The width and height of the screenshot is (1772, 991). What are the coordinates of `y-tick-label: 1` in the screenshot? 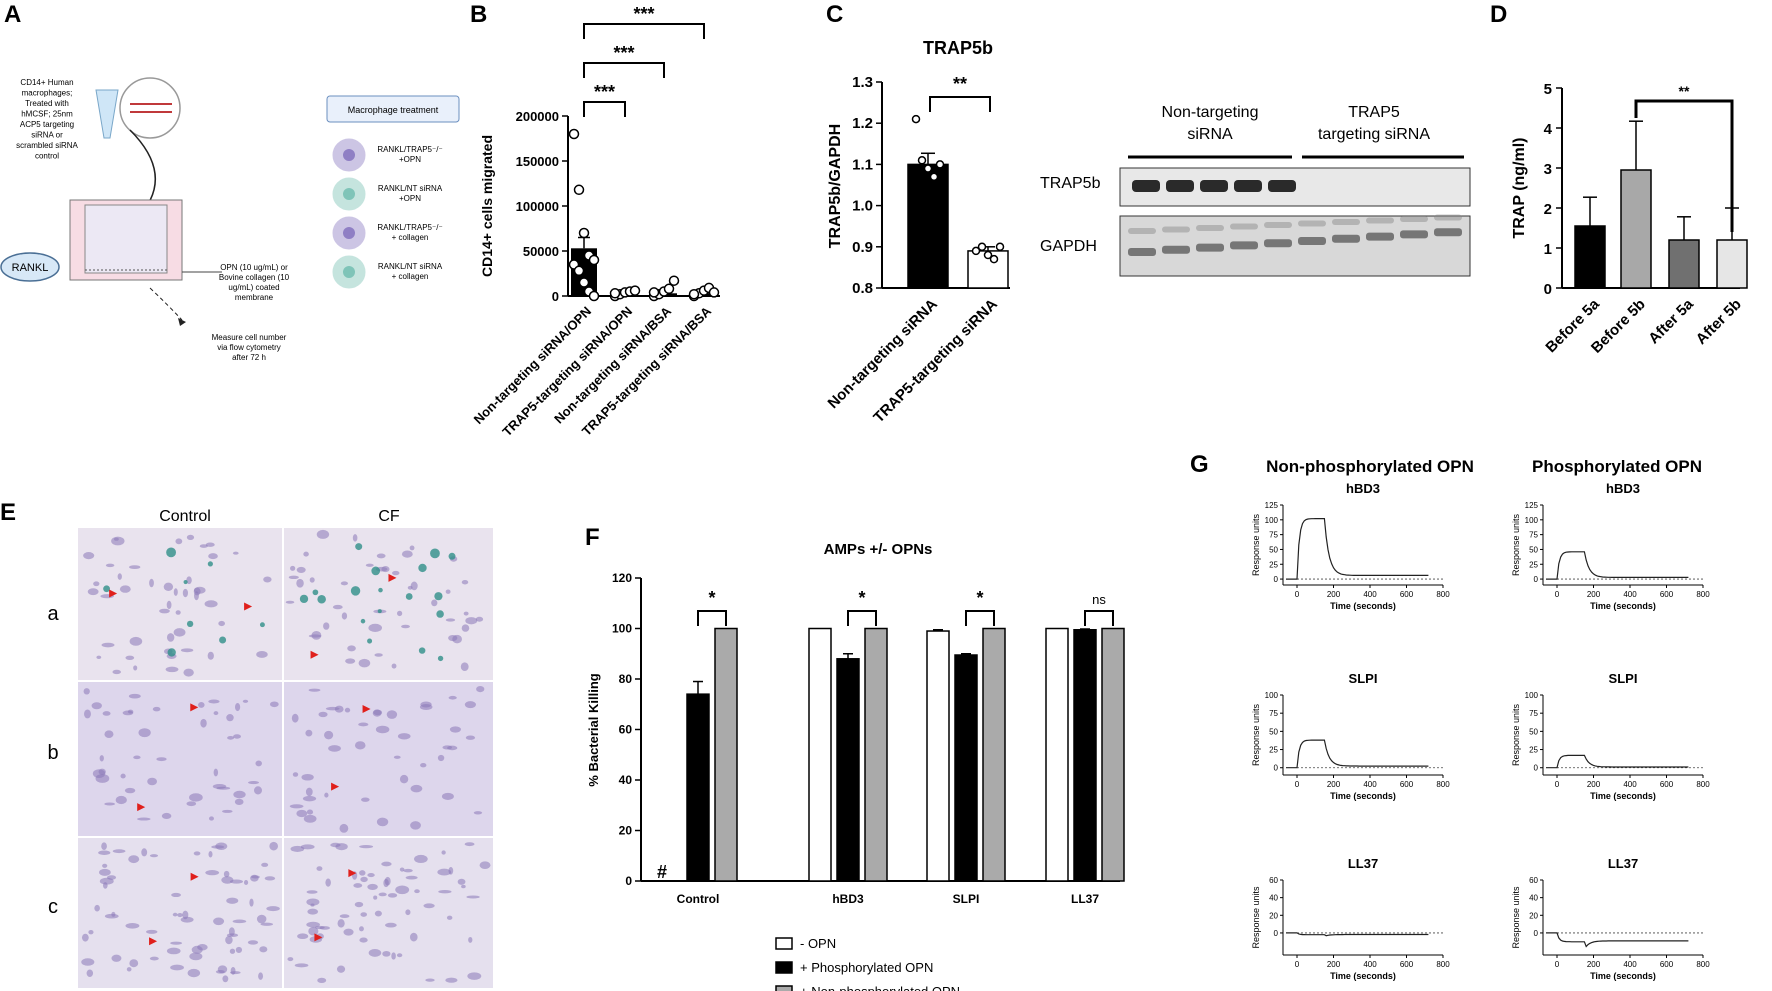 It's located at (1548, 249).